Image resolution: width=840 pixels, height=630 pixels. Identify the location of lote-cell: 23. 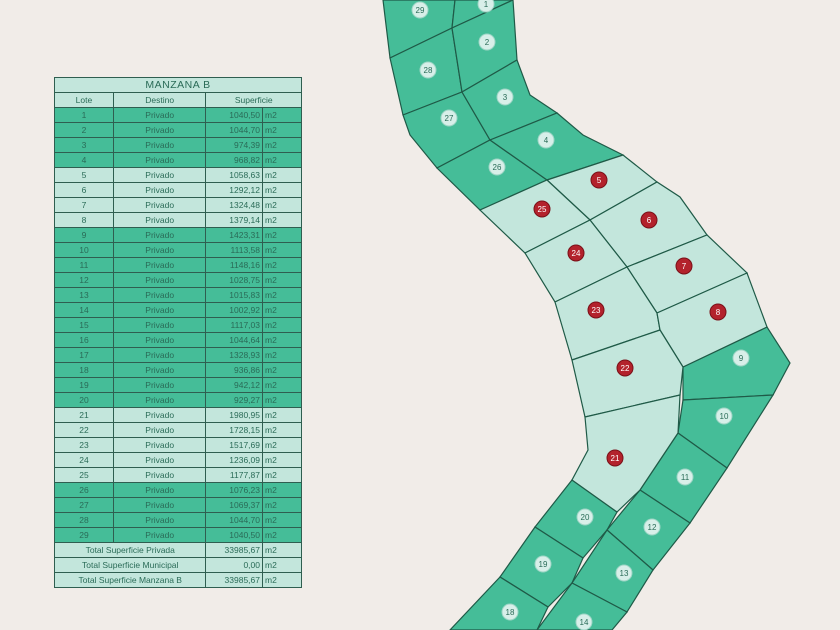
(84, 445).